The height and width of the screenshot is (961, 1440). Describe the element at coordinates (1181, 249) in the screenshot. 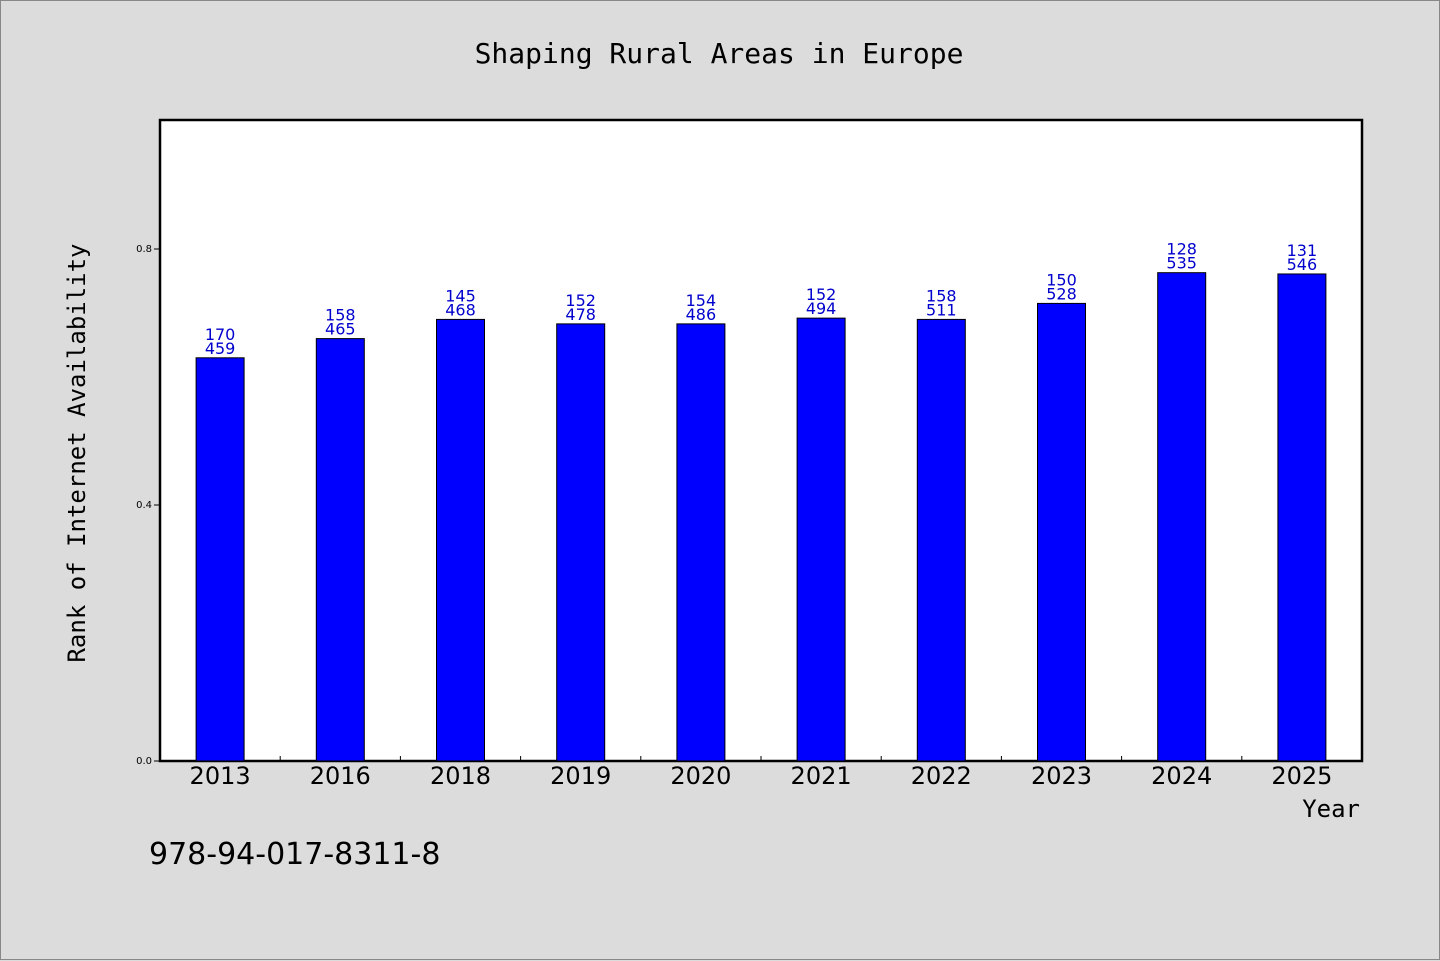

I see `data-label-top: 128` at that location.